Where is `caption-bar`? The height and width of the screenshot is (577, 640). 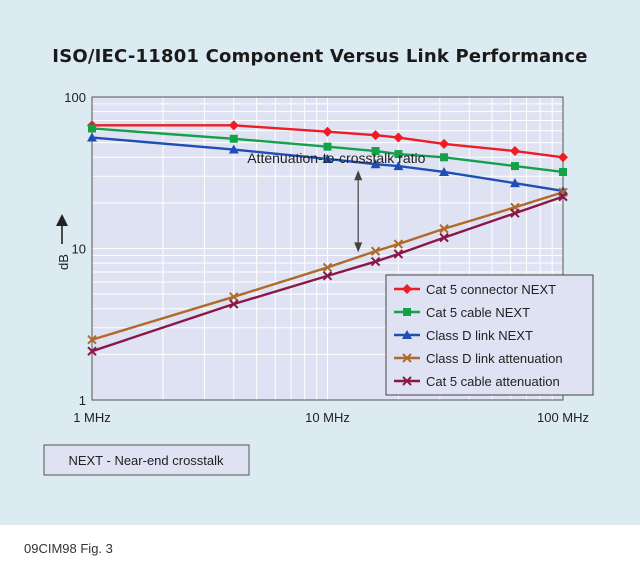 caption-bar is located at coordinates (320, 551).